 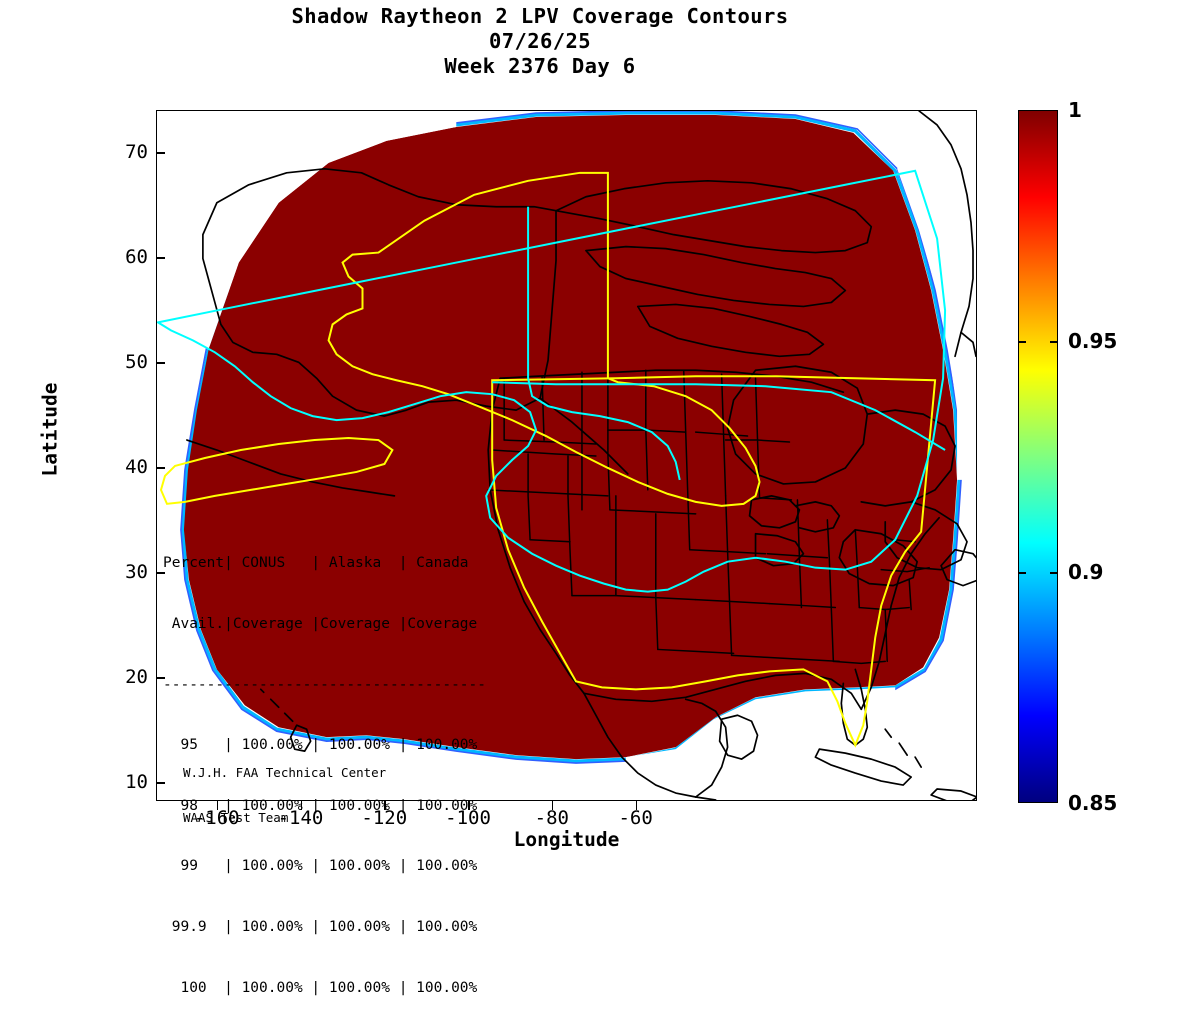 What do you see at coordinates (719, 416) in the screenshot?
I see `service-volume-canada-conus-border` at bounding box center [719, 416].